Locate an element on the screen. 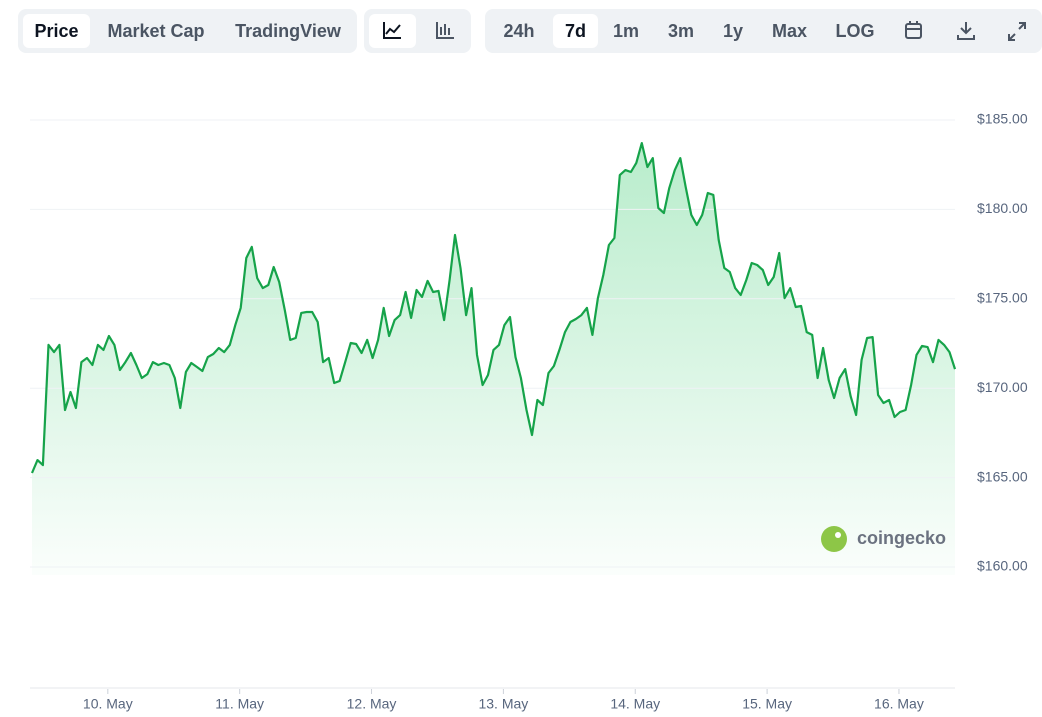 The width and height of the screenshot is (1042, 717). calendar-icon is located at coordinates (913, 31).